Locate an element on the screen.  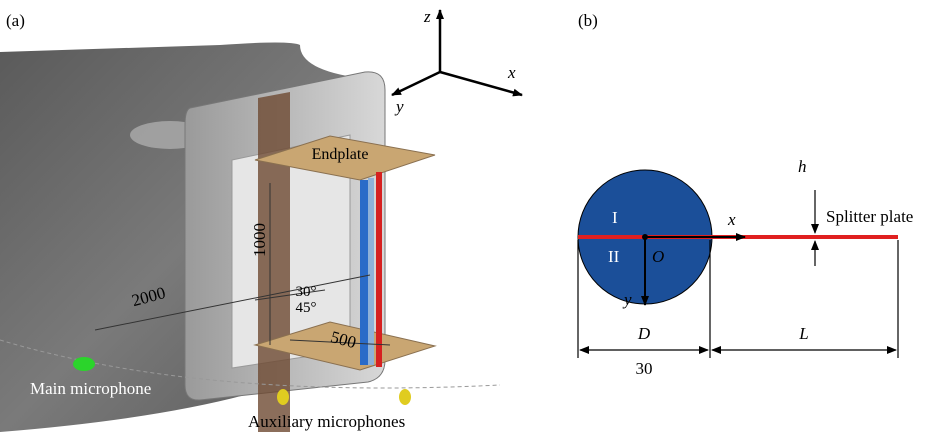
axis-x: x is located at coordinates (511, 72).